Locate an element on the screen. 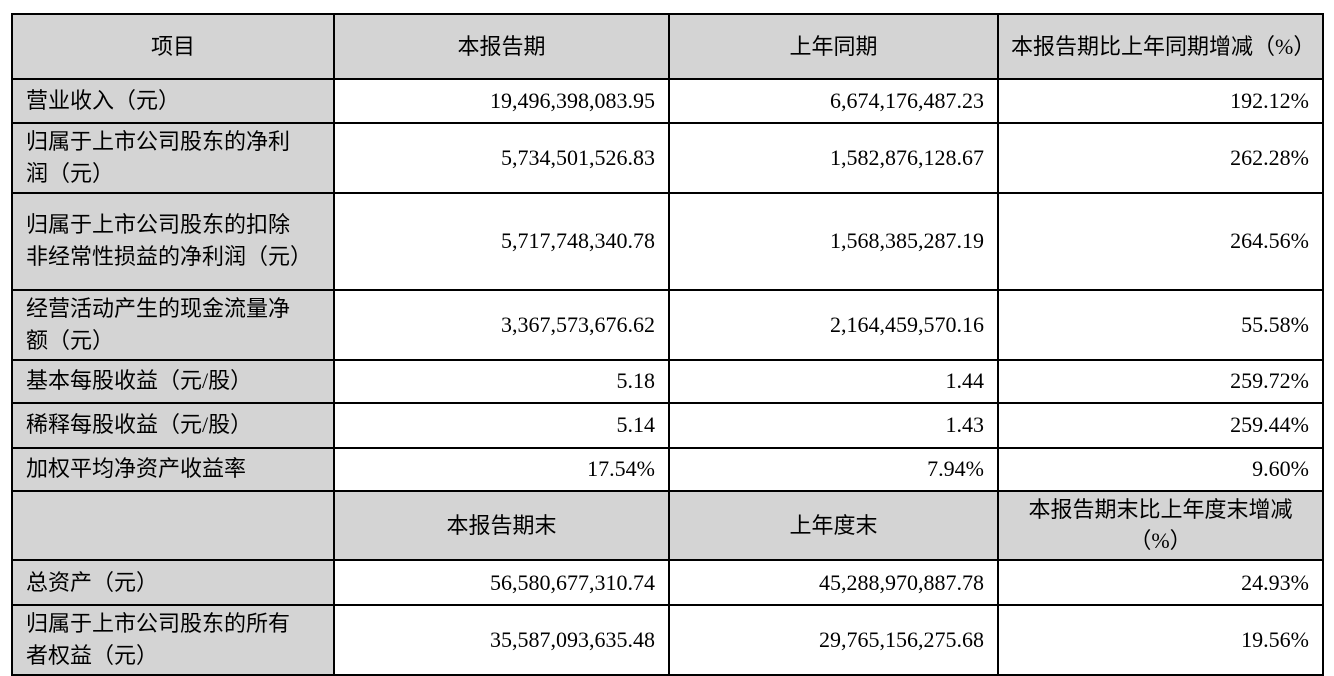 The image size is (1334, 676). value-current: 5.14 is located at coordinates (501, 425).